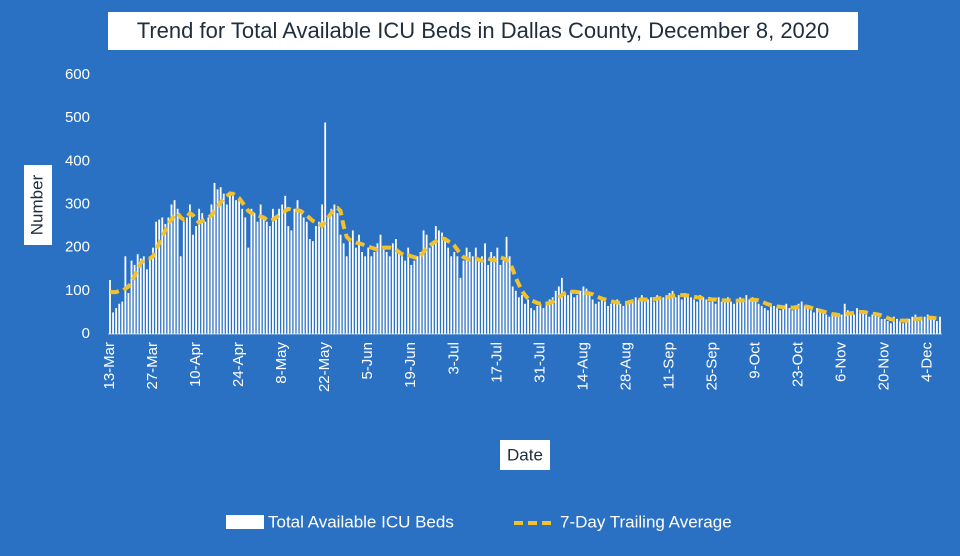  Describe the element at coordinates (281, 363) in the screenshot. I see `x-tick-label: 8-May` at that location.